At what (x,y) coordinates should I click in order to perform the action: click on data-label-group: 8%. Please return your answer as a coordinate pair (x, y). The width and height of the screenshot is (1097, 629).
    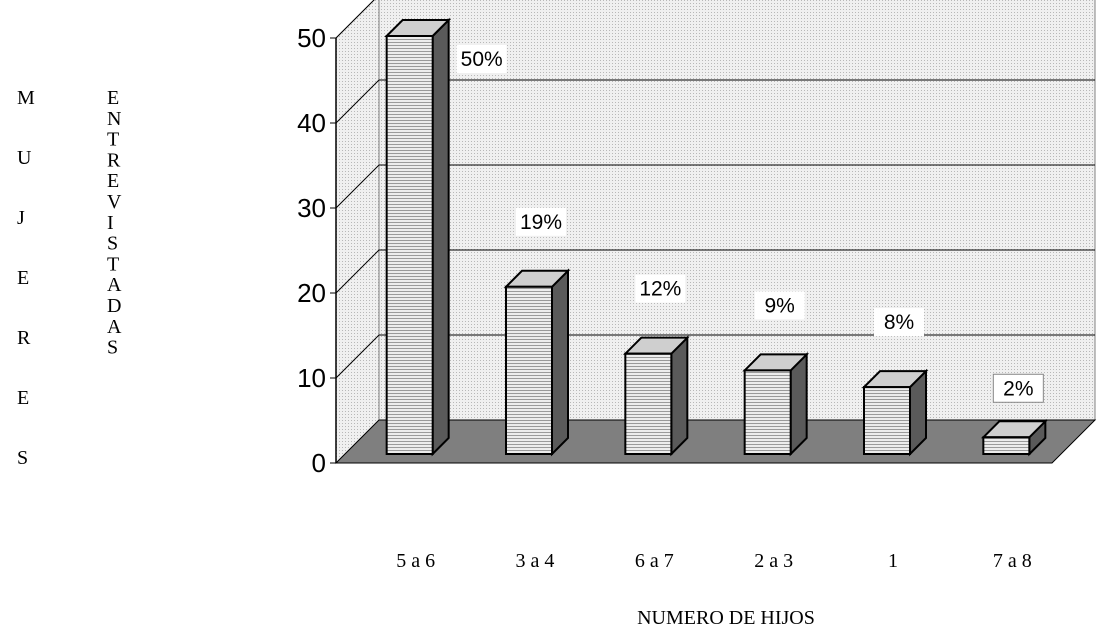
    Looking at the image, I should click on (899, 322).